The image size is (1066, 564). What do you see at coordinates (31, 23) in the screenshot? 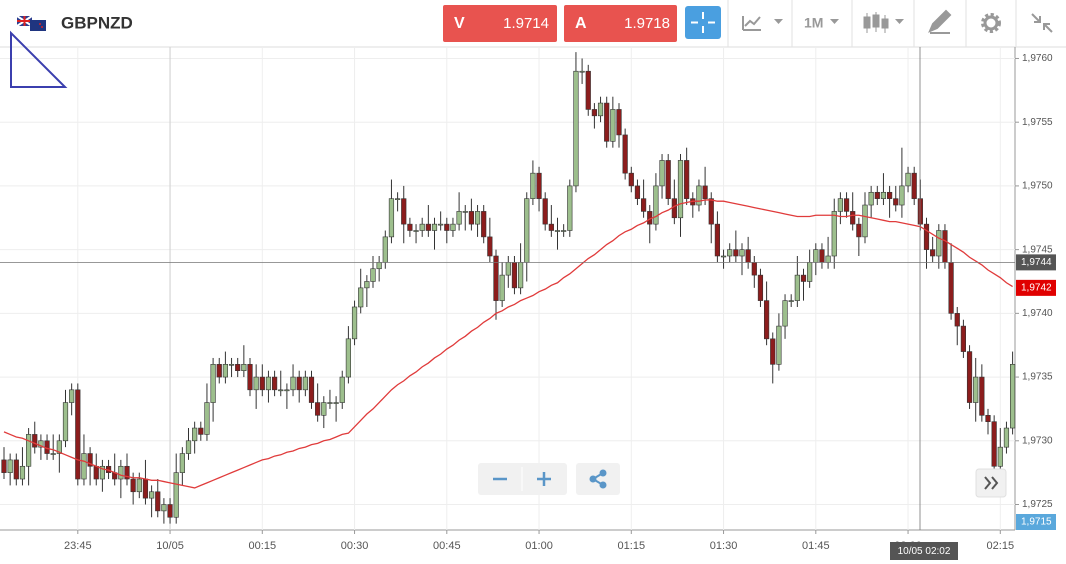
I see `flag` at bounding box center [31, 23].